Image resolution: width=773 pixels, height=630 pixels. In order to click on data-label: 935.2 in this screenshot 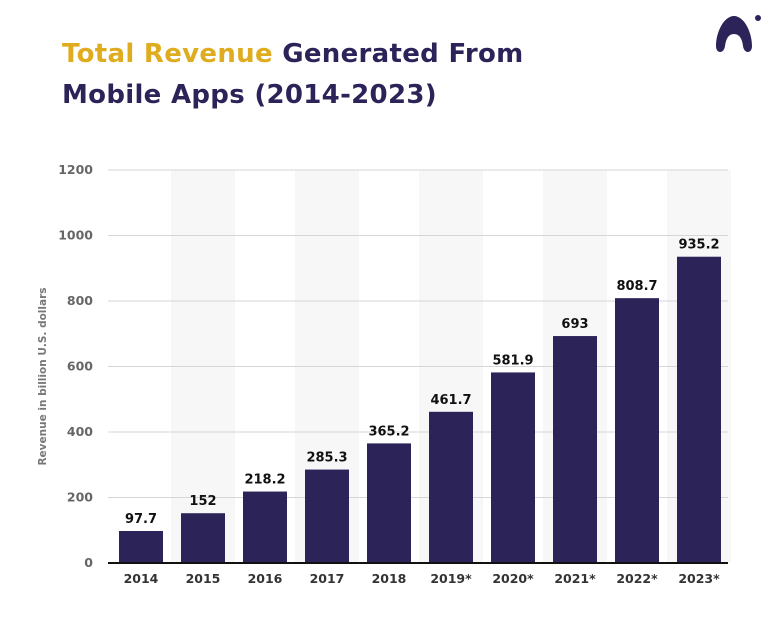, I will do `click(698, 245)`.